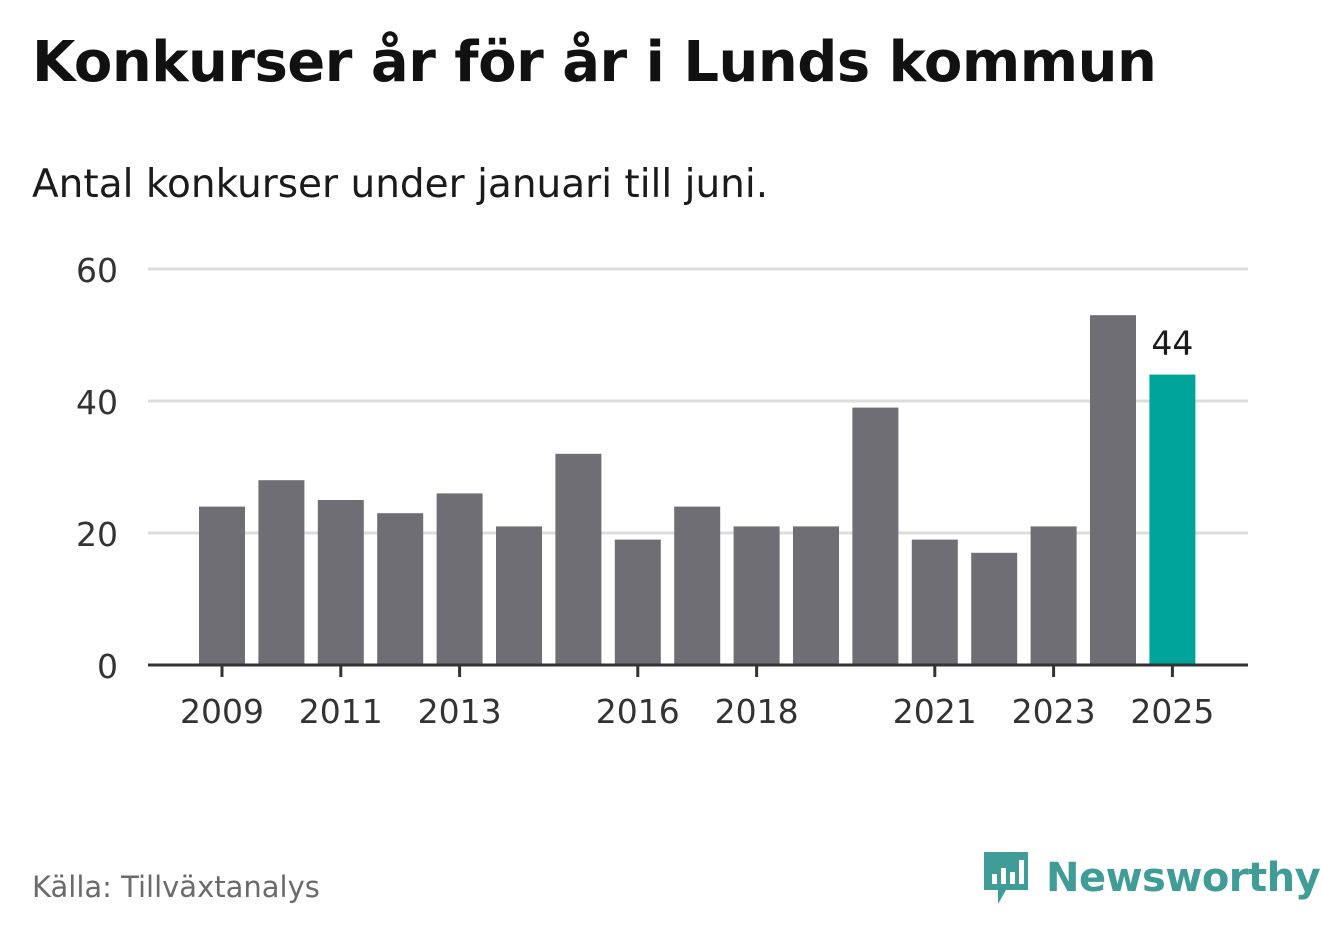 The width and height of the screenshot is (1322, 939). Describe the element at coordinates (637, 602) in the screenshot. I see `bar-2016` at that location.